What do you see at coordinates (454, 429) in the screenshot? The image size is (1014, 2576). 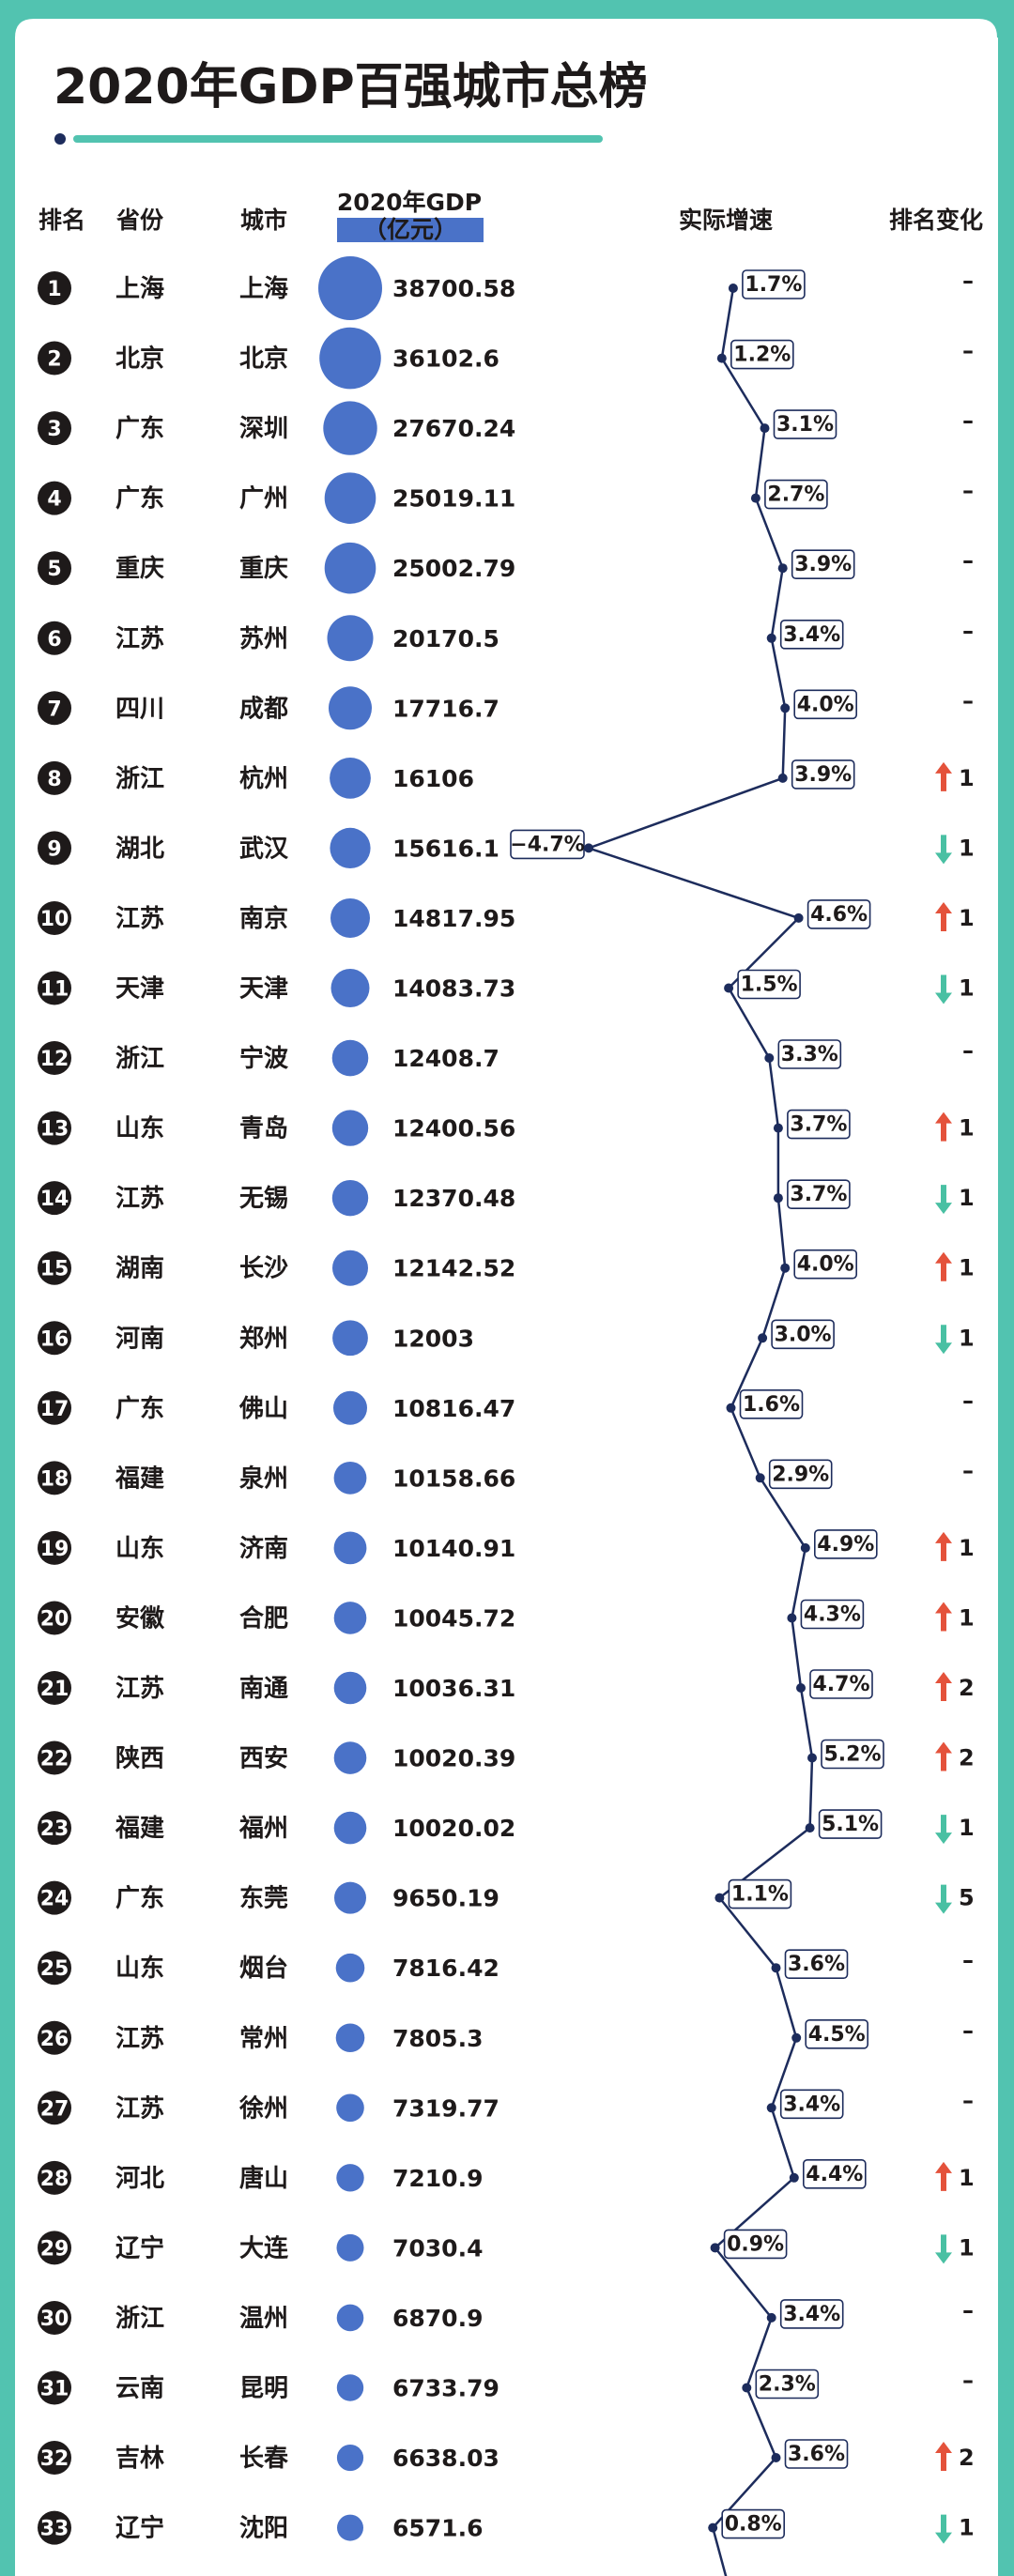 I see `gdp-value: 27670.24` at bounding box center [454, 429].